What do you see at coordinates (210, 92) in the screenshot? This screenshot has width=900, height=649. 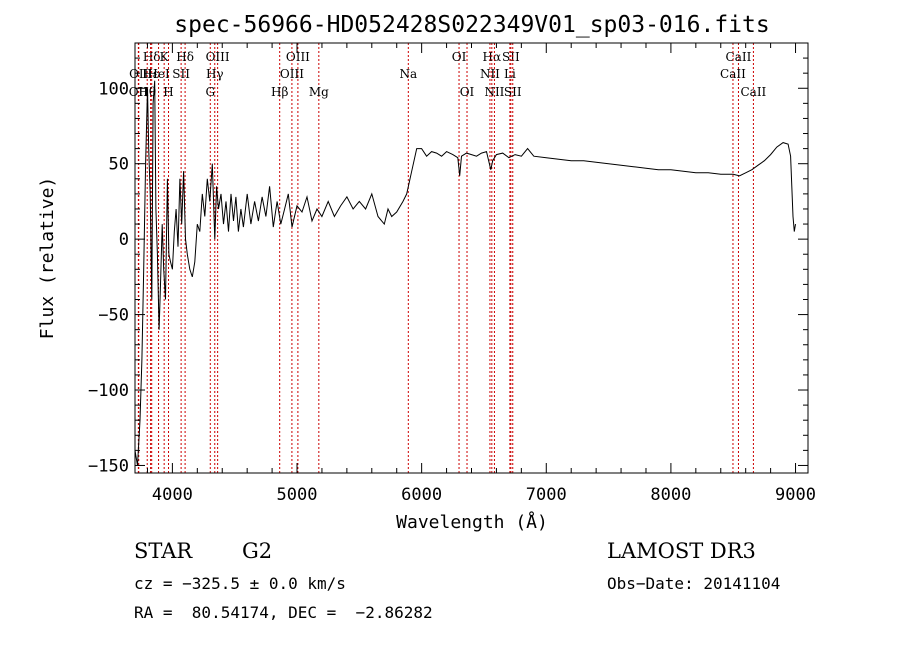 I see `spectral-line-label: G` at bounding box center [210, 92].